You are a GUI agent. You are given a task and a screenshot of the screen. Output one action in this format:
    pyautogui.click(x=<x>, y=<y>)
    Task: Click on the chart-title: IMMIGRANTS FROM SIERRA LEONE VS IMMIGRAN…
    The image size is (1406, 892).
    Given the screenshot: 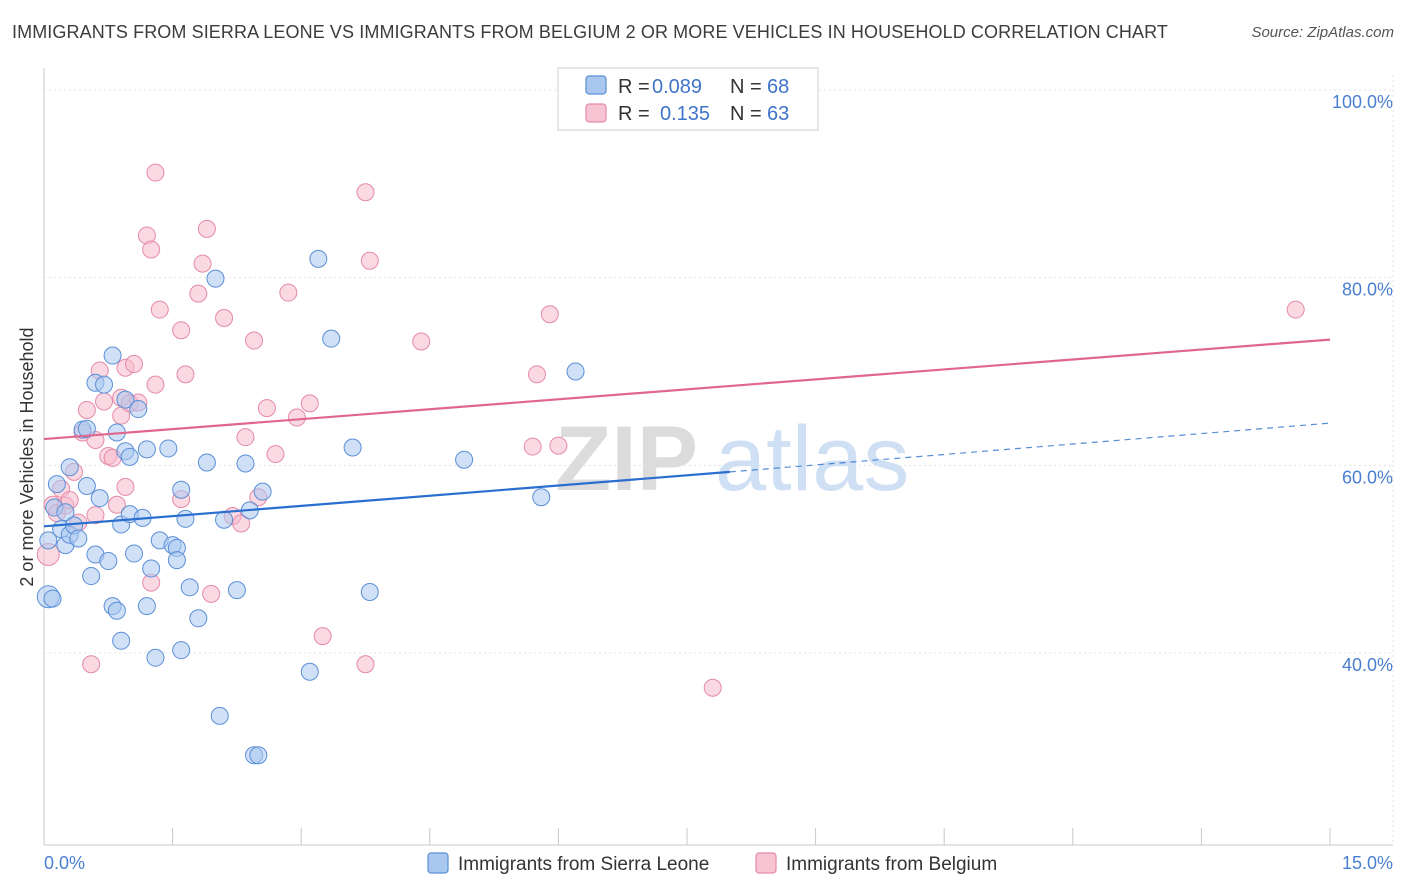 What is the action you would take?
    pyautogui.click(x=590, y=32)
    